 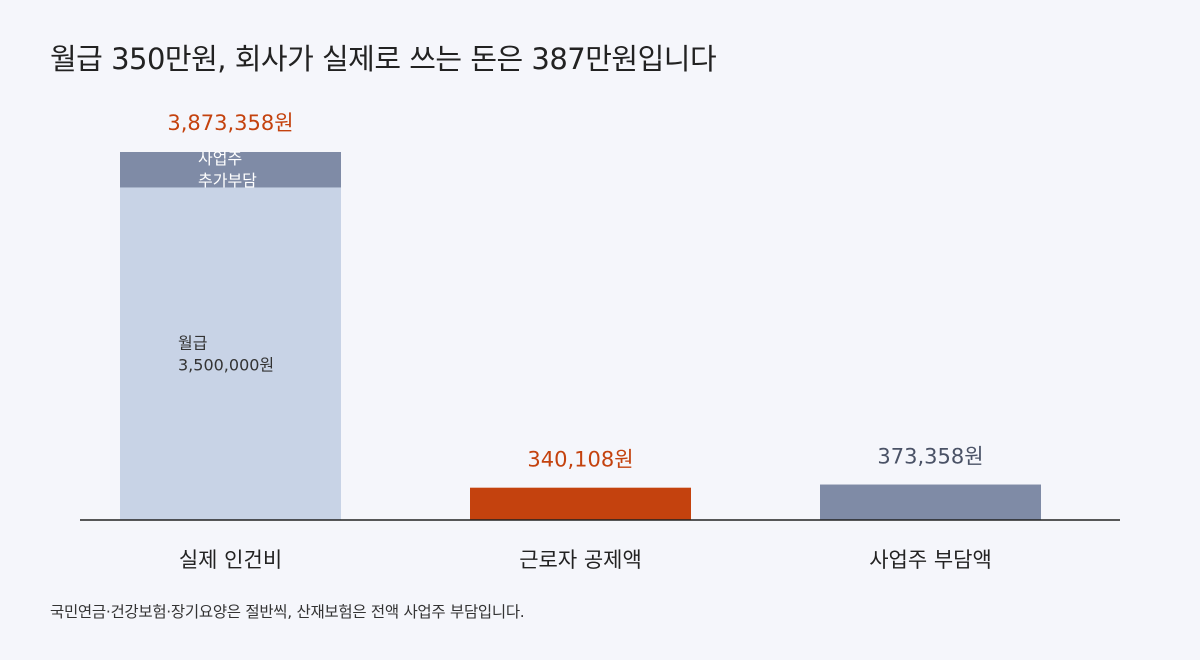 I want to click on footnote: 국민연금·건강보험·장기요양은 절반씩, 산재보험은 전액 사업주 부담입니다., so click(x=287, y=612).